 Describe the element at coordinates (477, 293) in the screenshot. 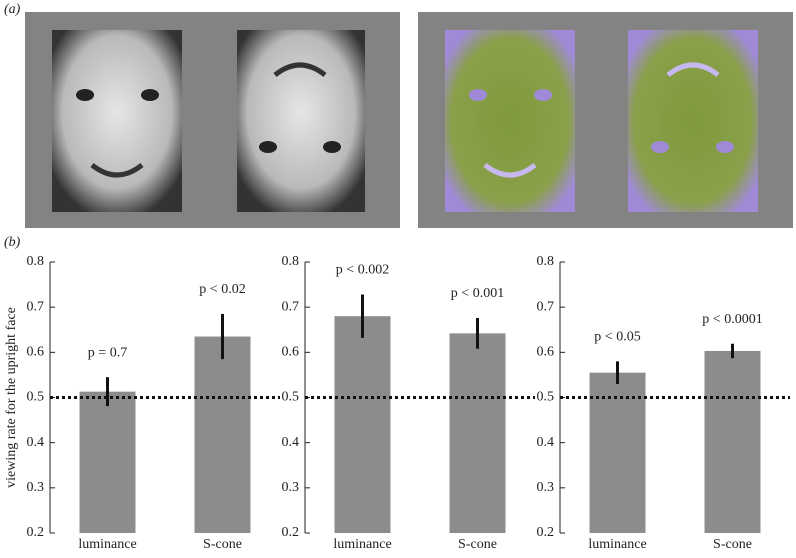

I see `significance-label: p < 0.001` at that location.